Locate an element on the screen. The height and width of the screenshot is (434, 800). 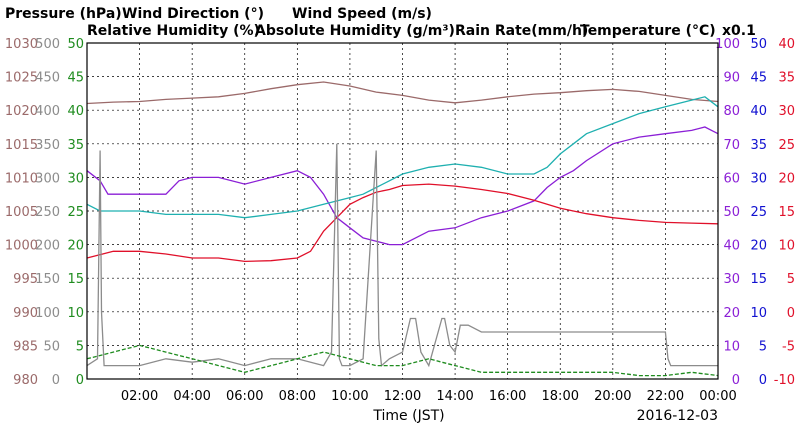
y-tick-label-wind_dir: 350 is located at coordinates (47, 145).